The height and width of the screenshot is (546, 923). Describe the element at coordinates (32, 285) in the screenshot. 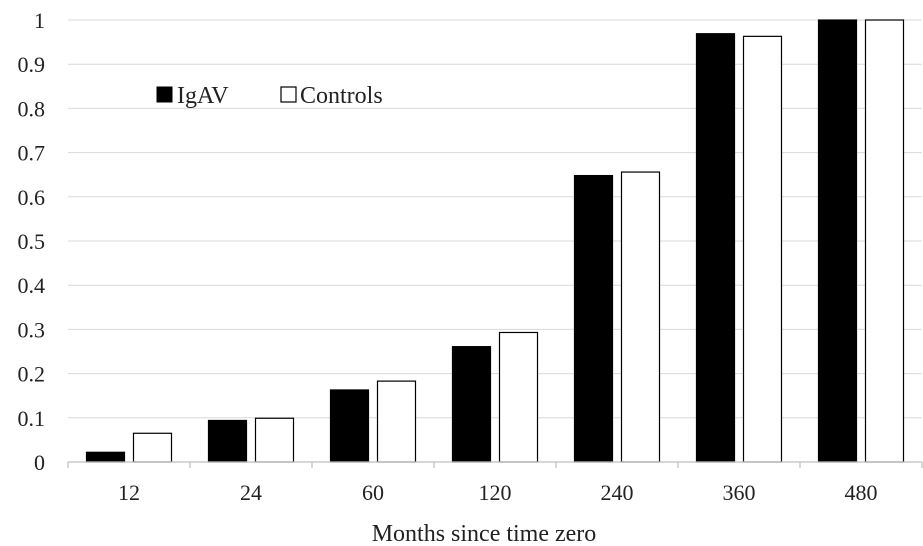

I see `y-tick-label: 0.4` at that location.